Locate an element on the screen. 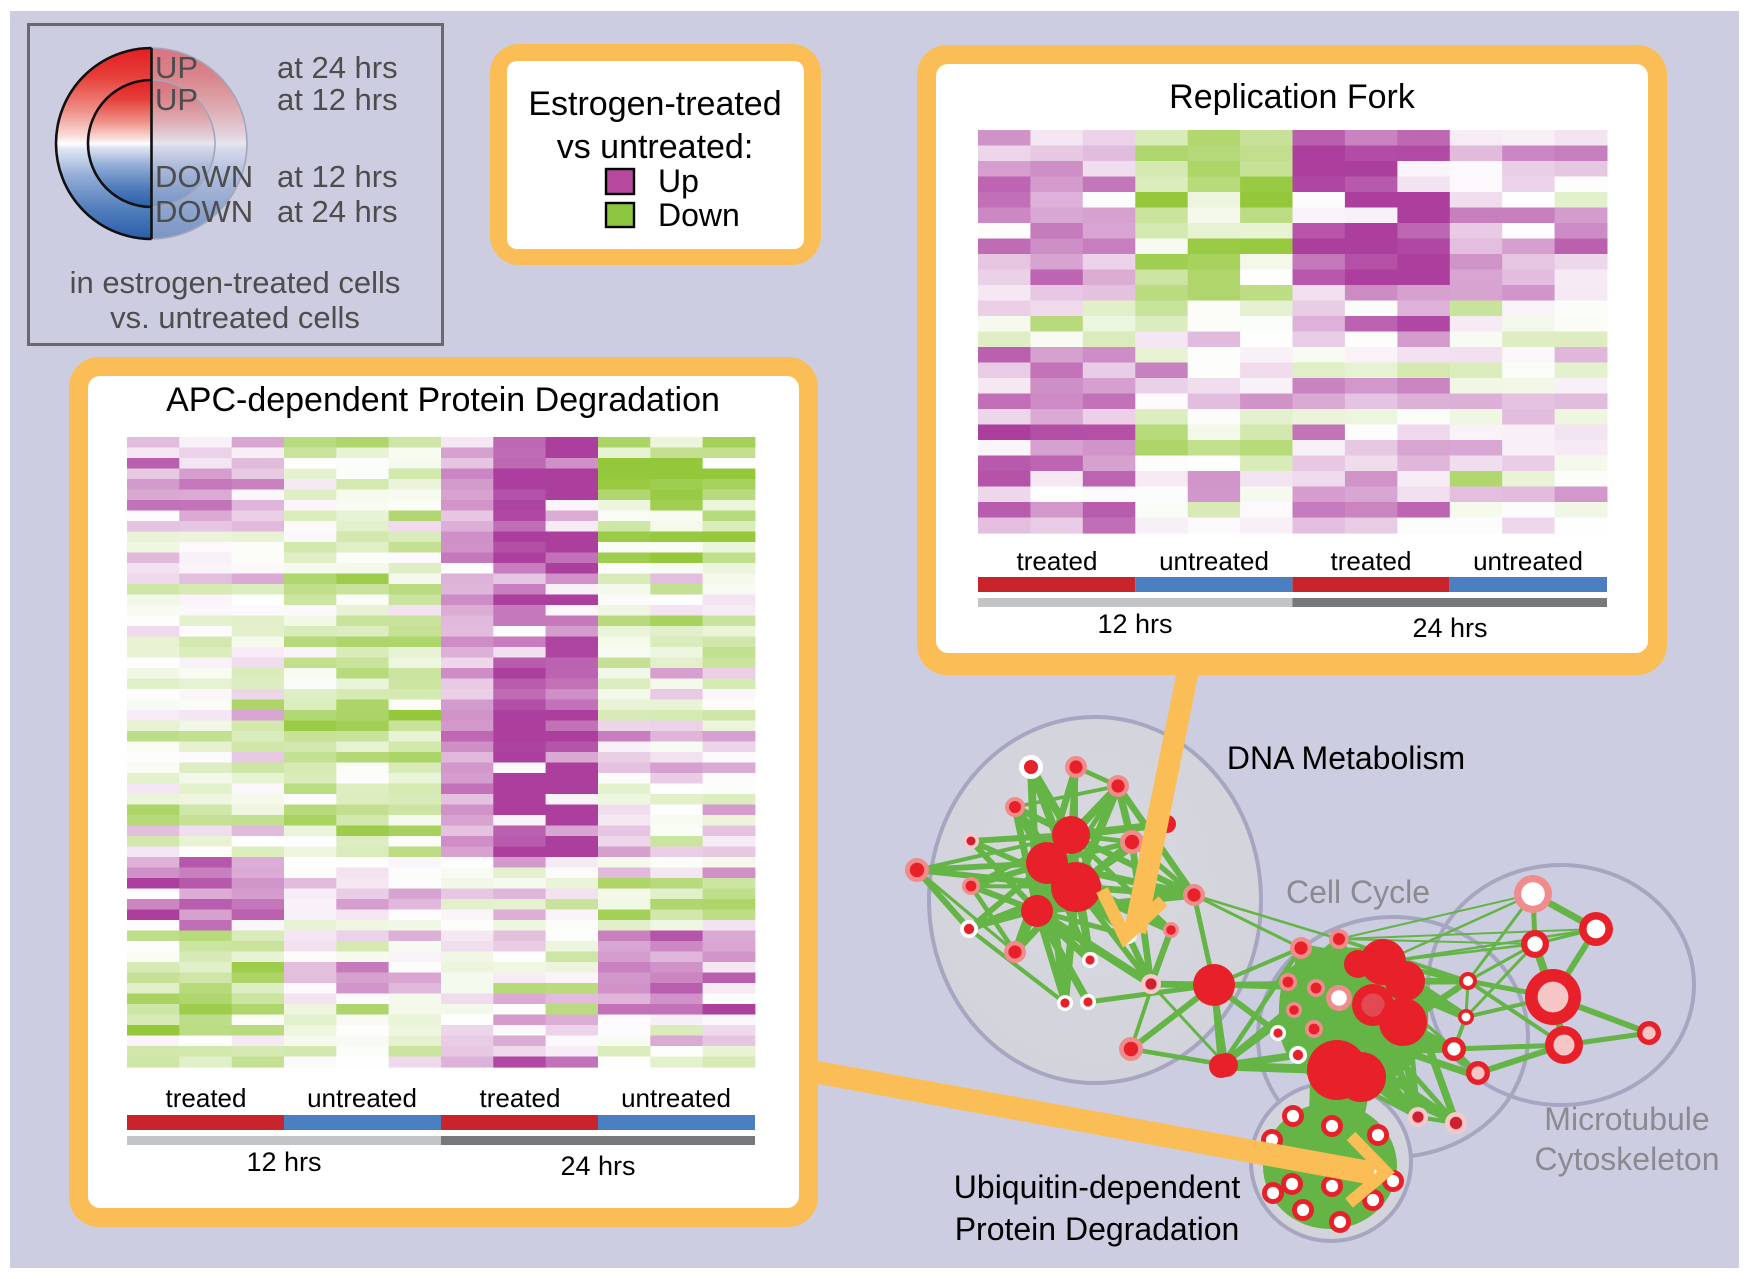 The width and height of the screenshot is (1750, 1279). svg-text: Down is located at coordinates (699, 215).